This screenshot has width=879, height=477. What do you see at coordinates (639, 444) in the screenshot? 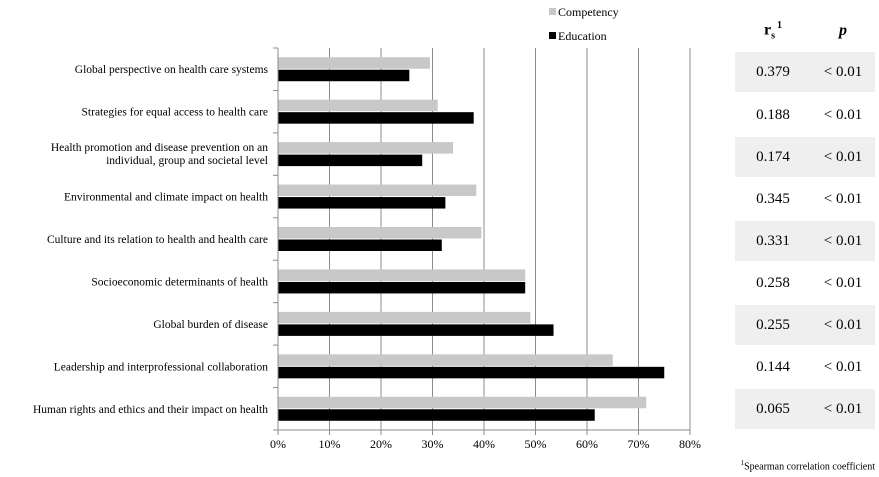
I see `x-tick-label: 70%` at bounding box center [639, 444].